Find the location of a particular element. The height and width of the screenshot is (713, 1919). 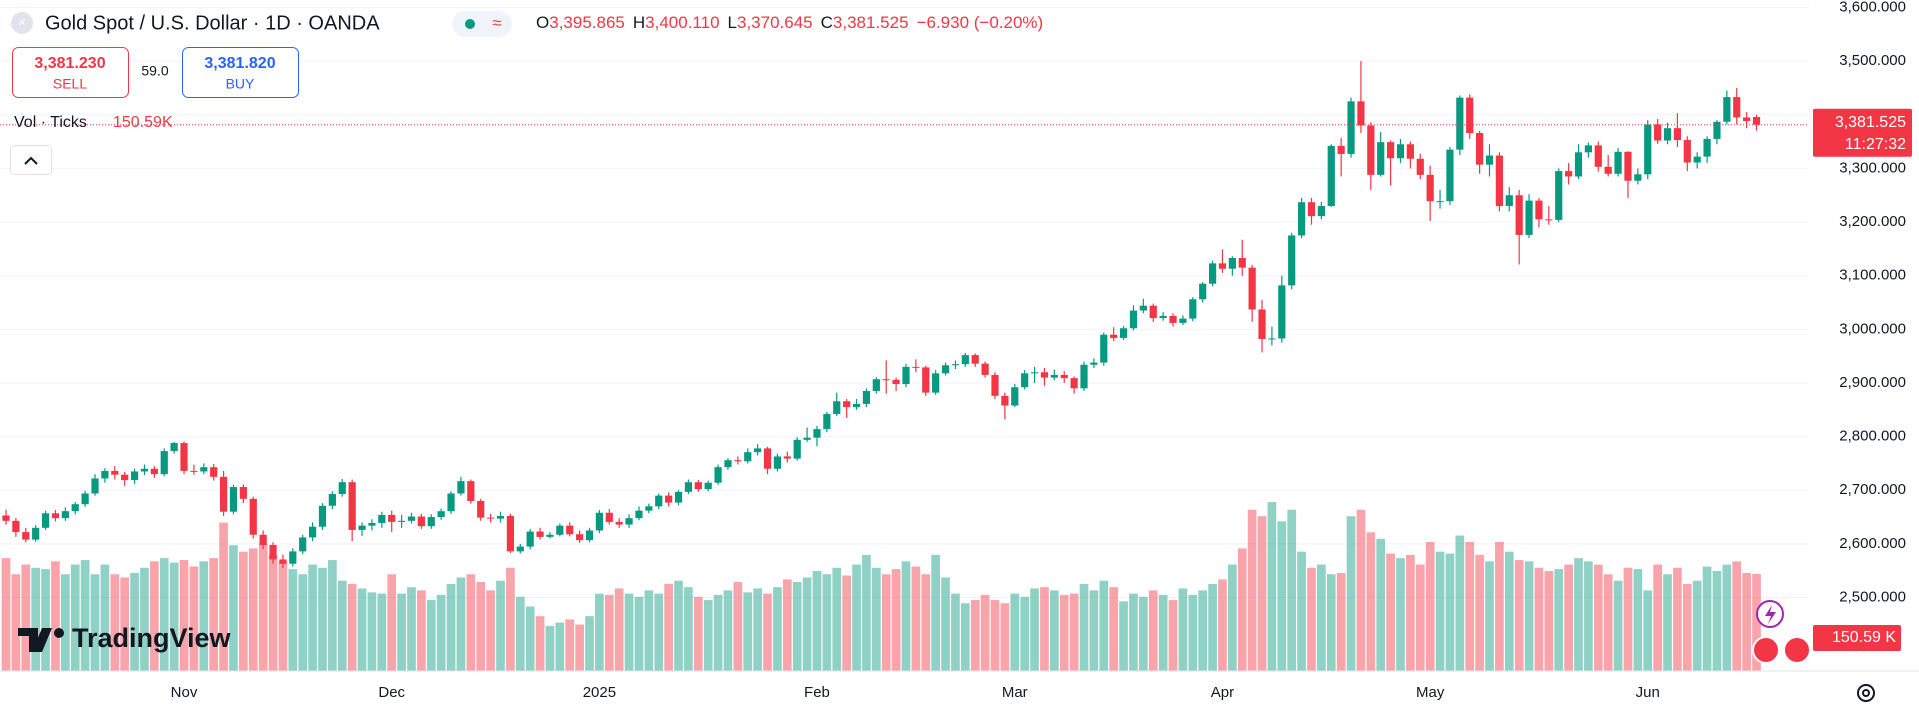

y-tick-label: 2,700.000 is located at coordinates (1872, 489).